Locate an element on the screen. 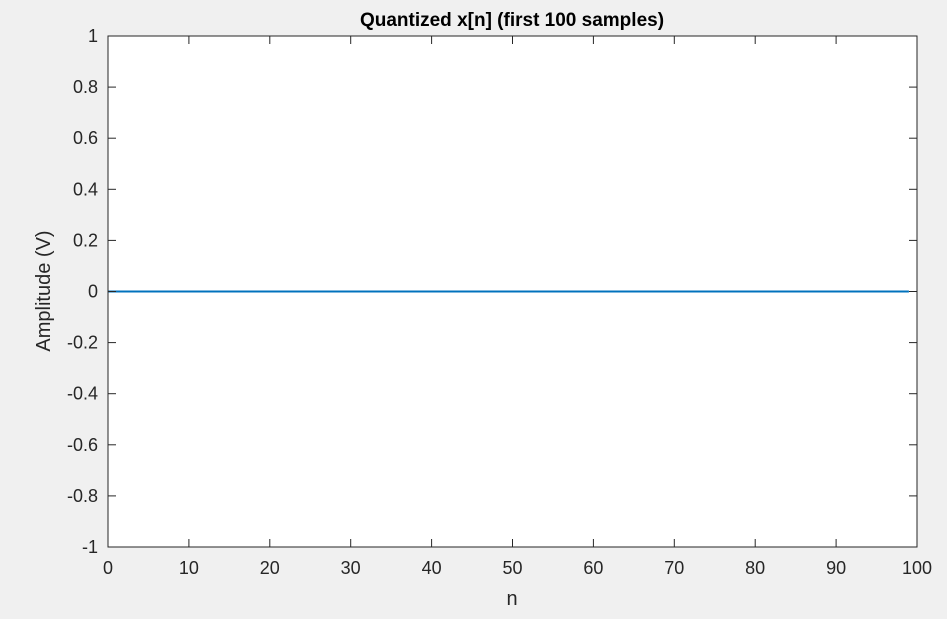  x-tick-label: 40 is located at coordinates (432, 568).